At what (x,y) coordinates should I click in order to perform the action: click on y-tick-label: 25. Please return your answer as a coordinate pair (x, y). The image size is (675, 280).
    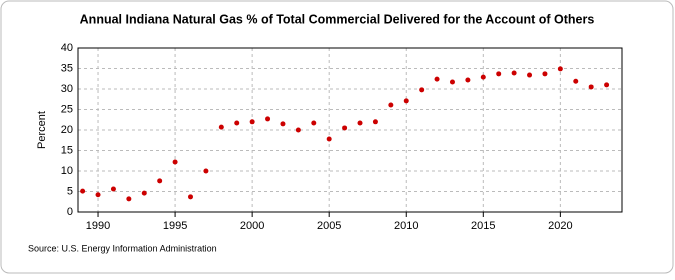
    Looking at the image, I should click on (67, 109).